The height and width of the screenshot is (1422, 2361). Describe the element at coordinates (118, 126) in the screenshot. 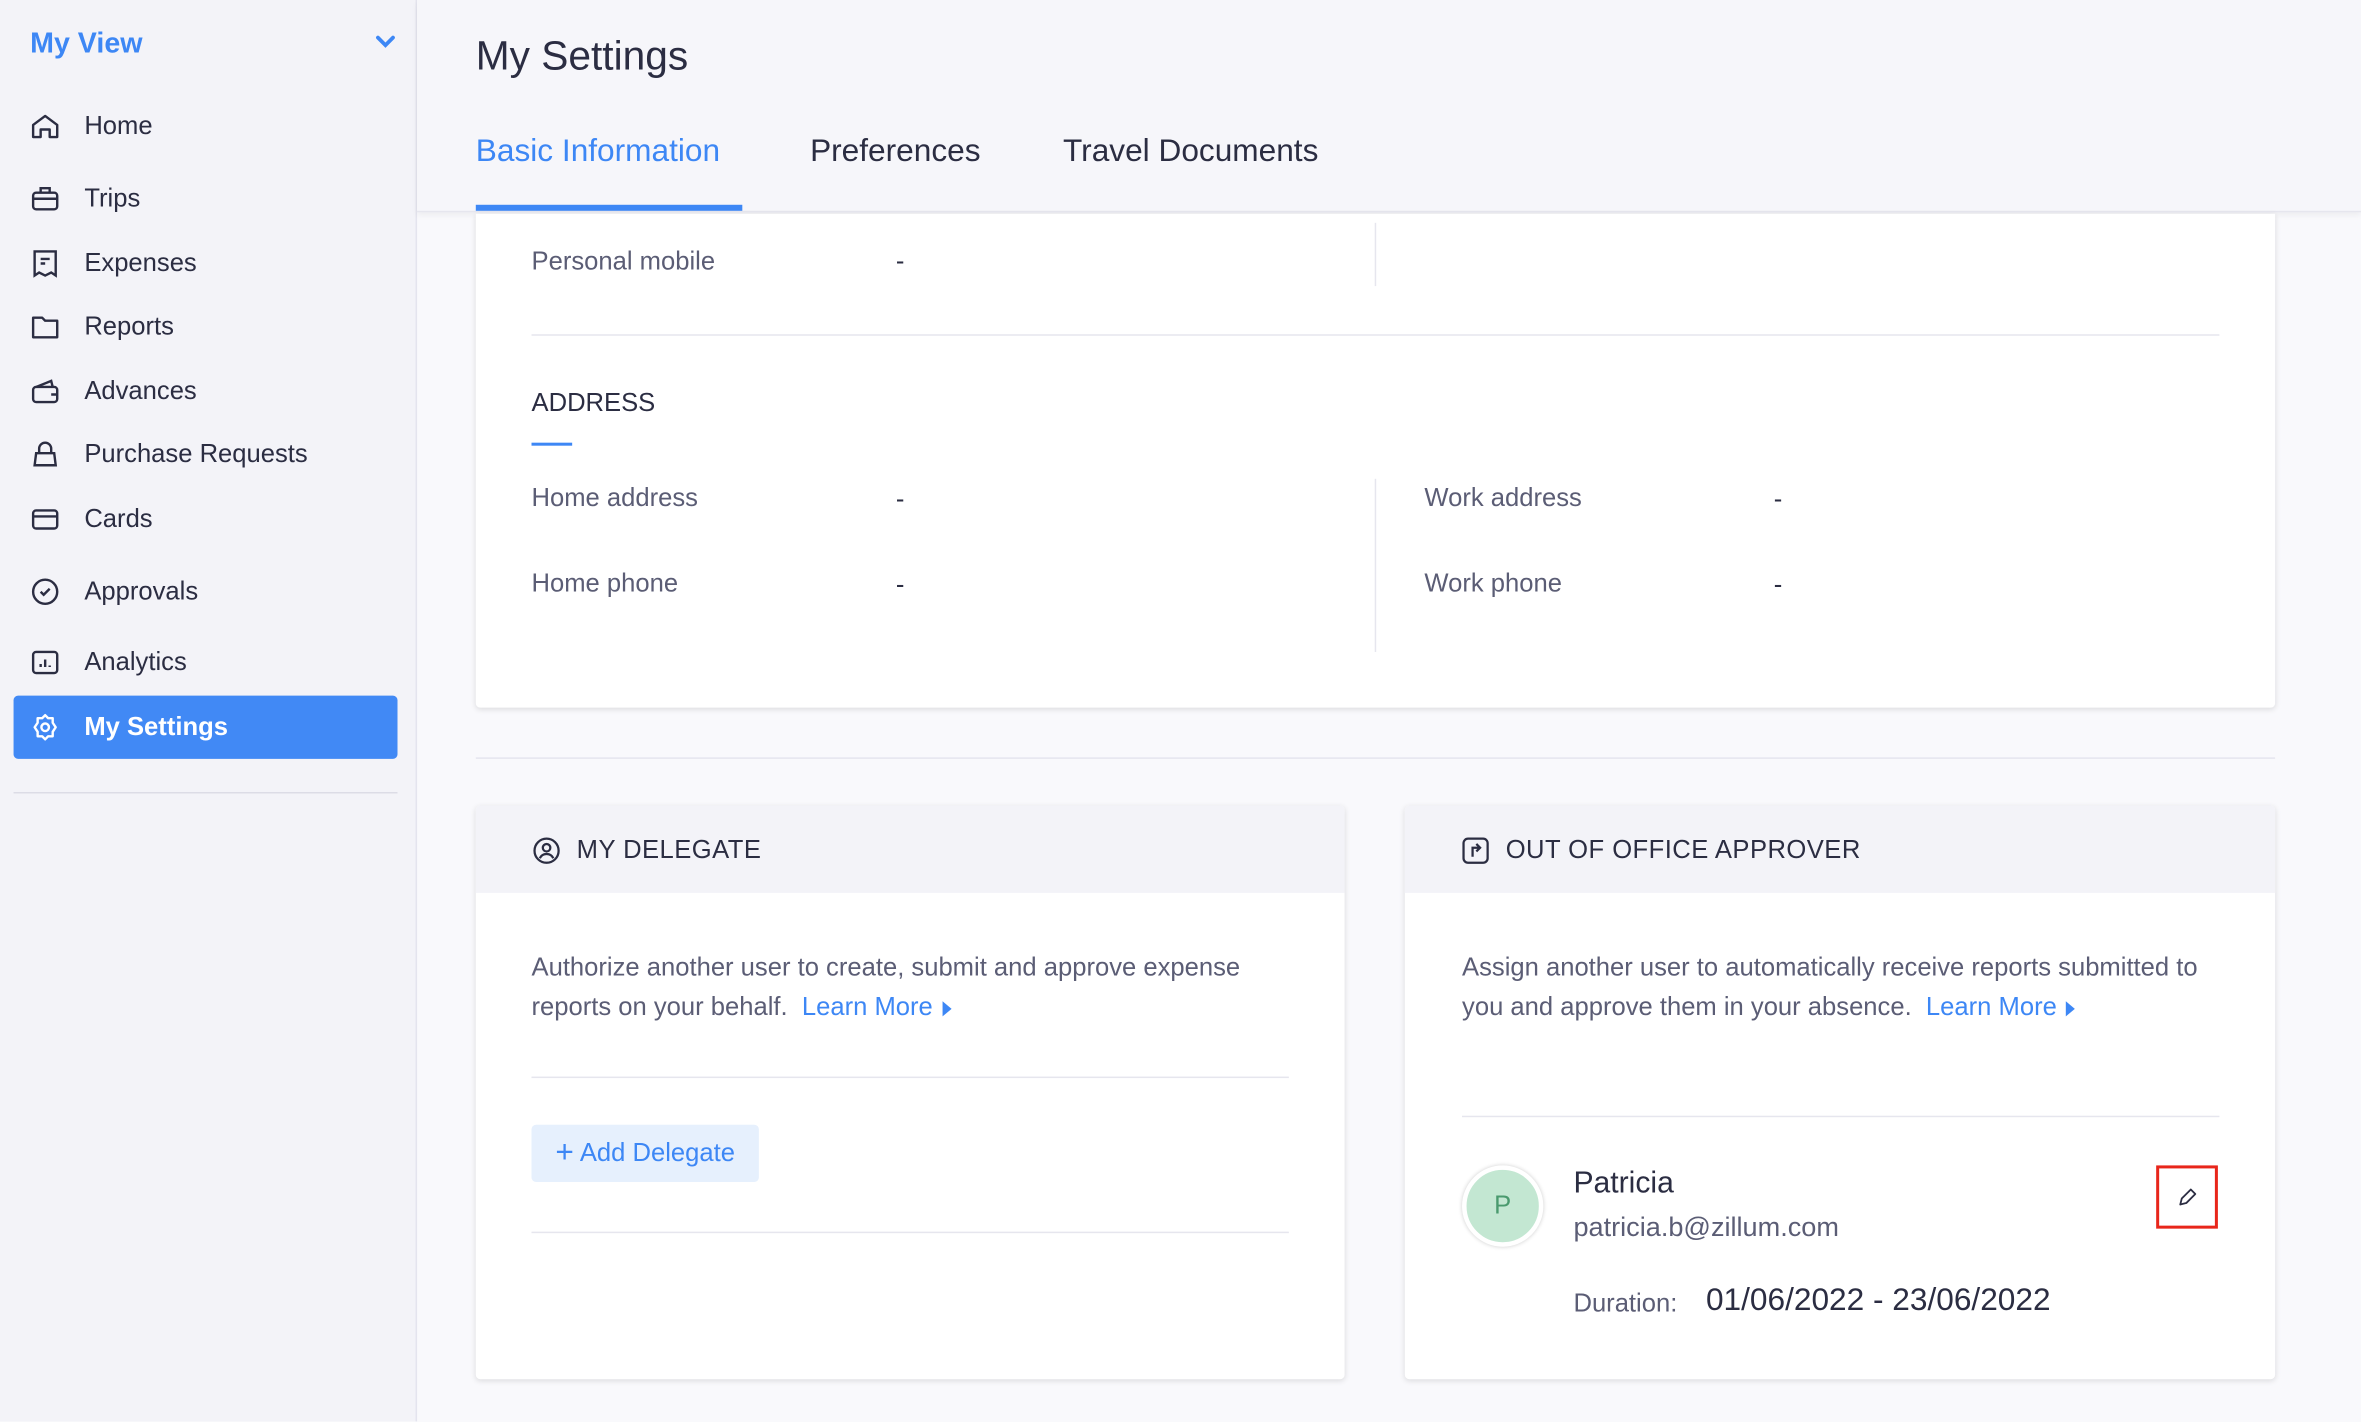

I see `sidebar-item-label: Home` at that location.